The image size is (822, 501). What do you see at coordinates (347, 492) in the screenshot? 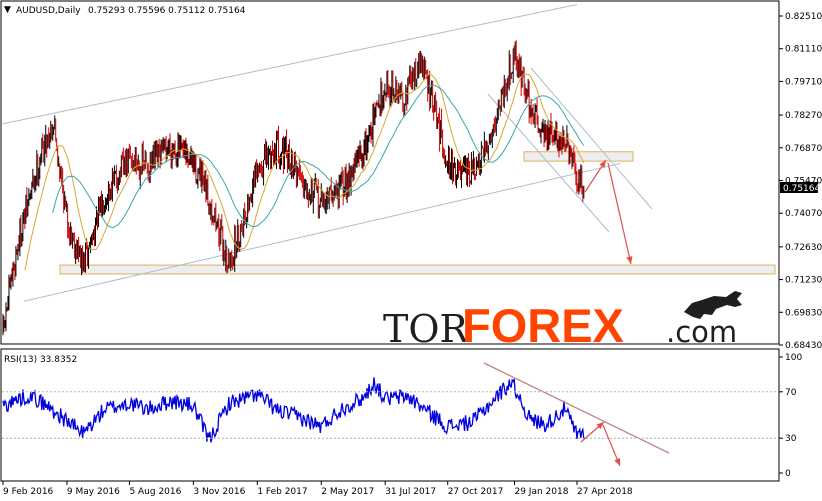
I see `time-tick-label: 2 May 2017` at bounding box center [347, 492].